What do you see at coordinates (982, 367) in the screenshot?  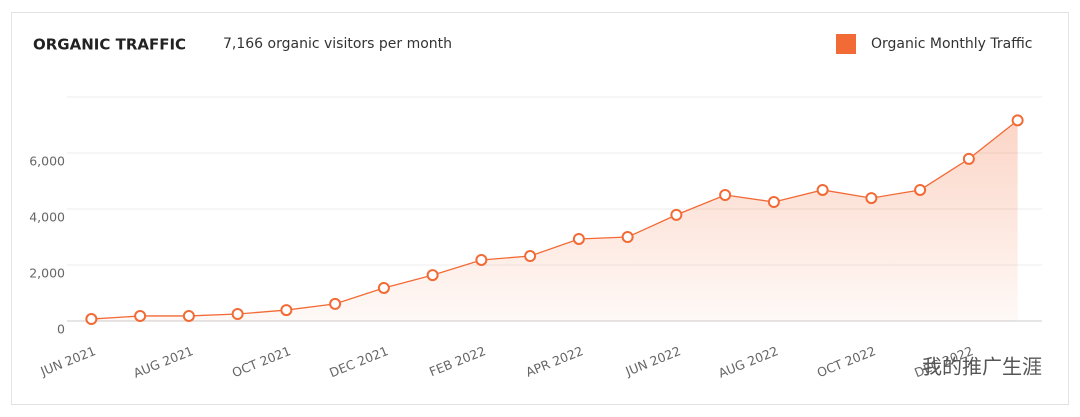 I see `watermark: 我的推广生涯` at bounding box center [982, 367].